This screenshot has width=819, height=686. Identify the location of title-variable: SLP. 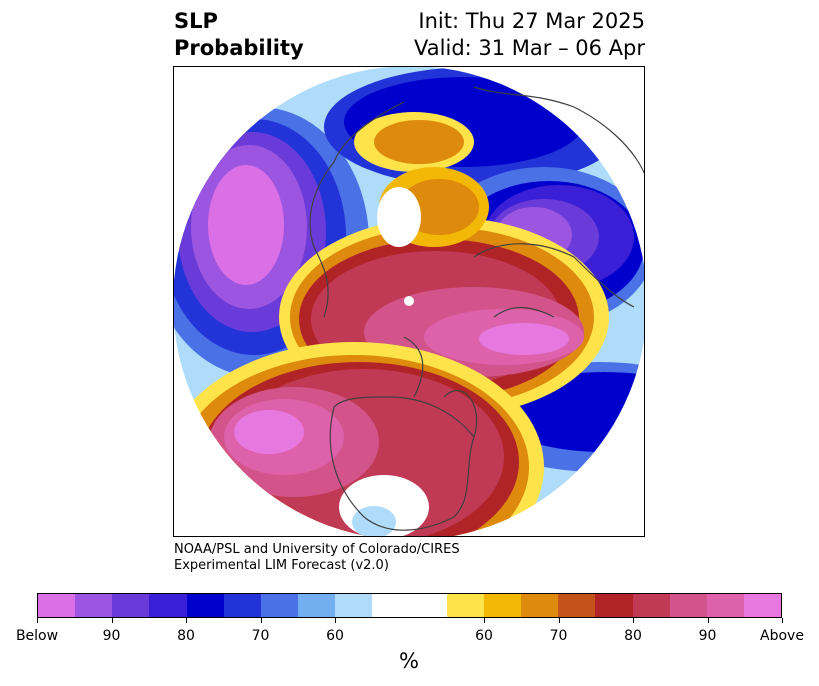
(196, 21).